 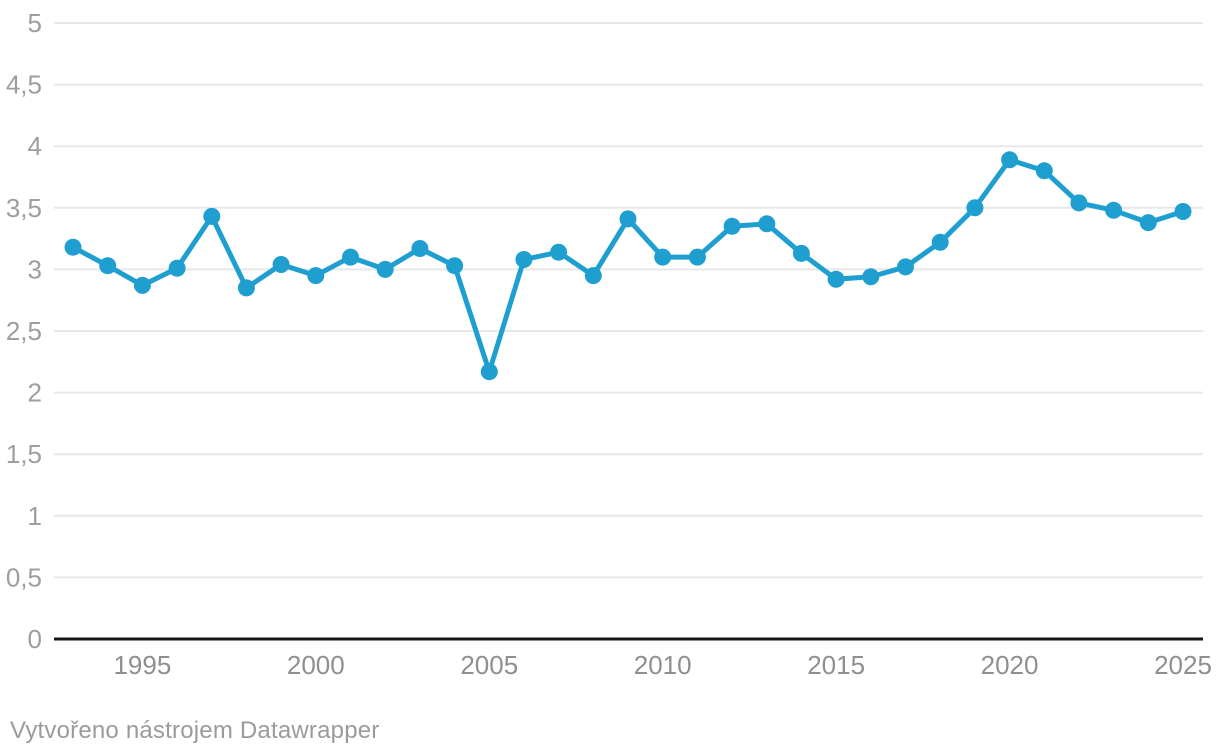 What do you see at coordinates (836, 665) in the screenshot?
I see `x-tick-label: 2015` at bounding box center [836, 665].